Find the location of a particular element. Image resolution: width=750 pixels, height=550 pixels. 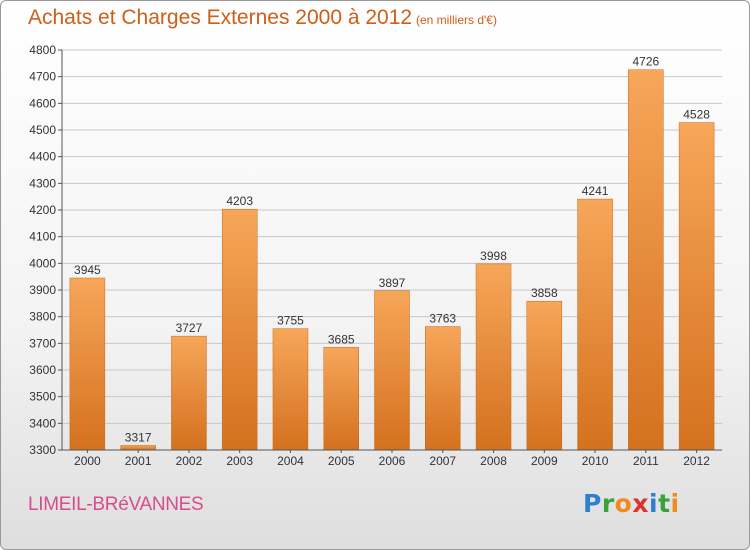

x-tick-label: 2010 is located at coordinates (595, 461).